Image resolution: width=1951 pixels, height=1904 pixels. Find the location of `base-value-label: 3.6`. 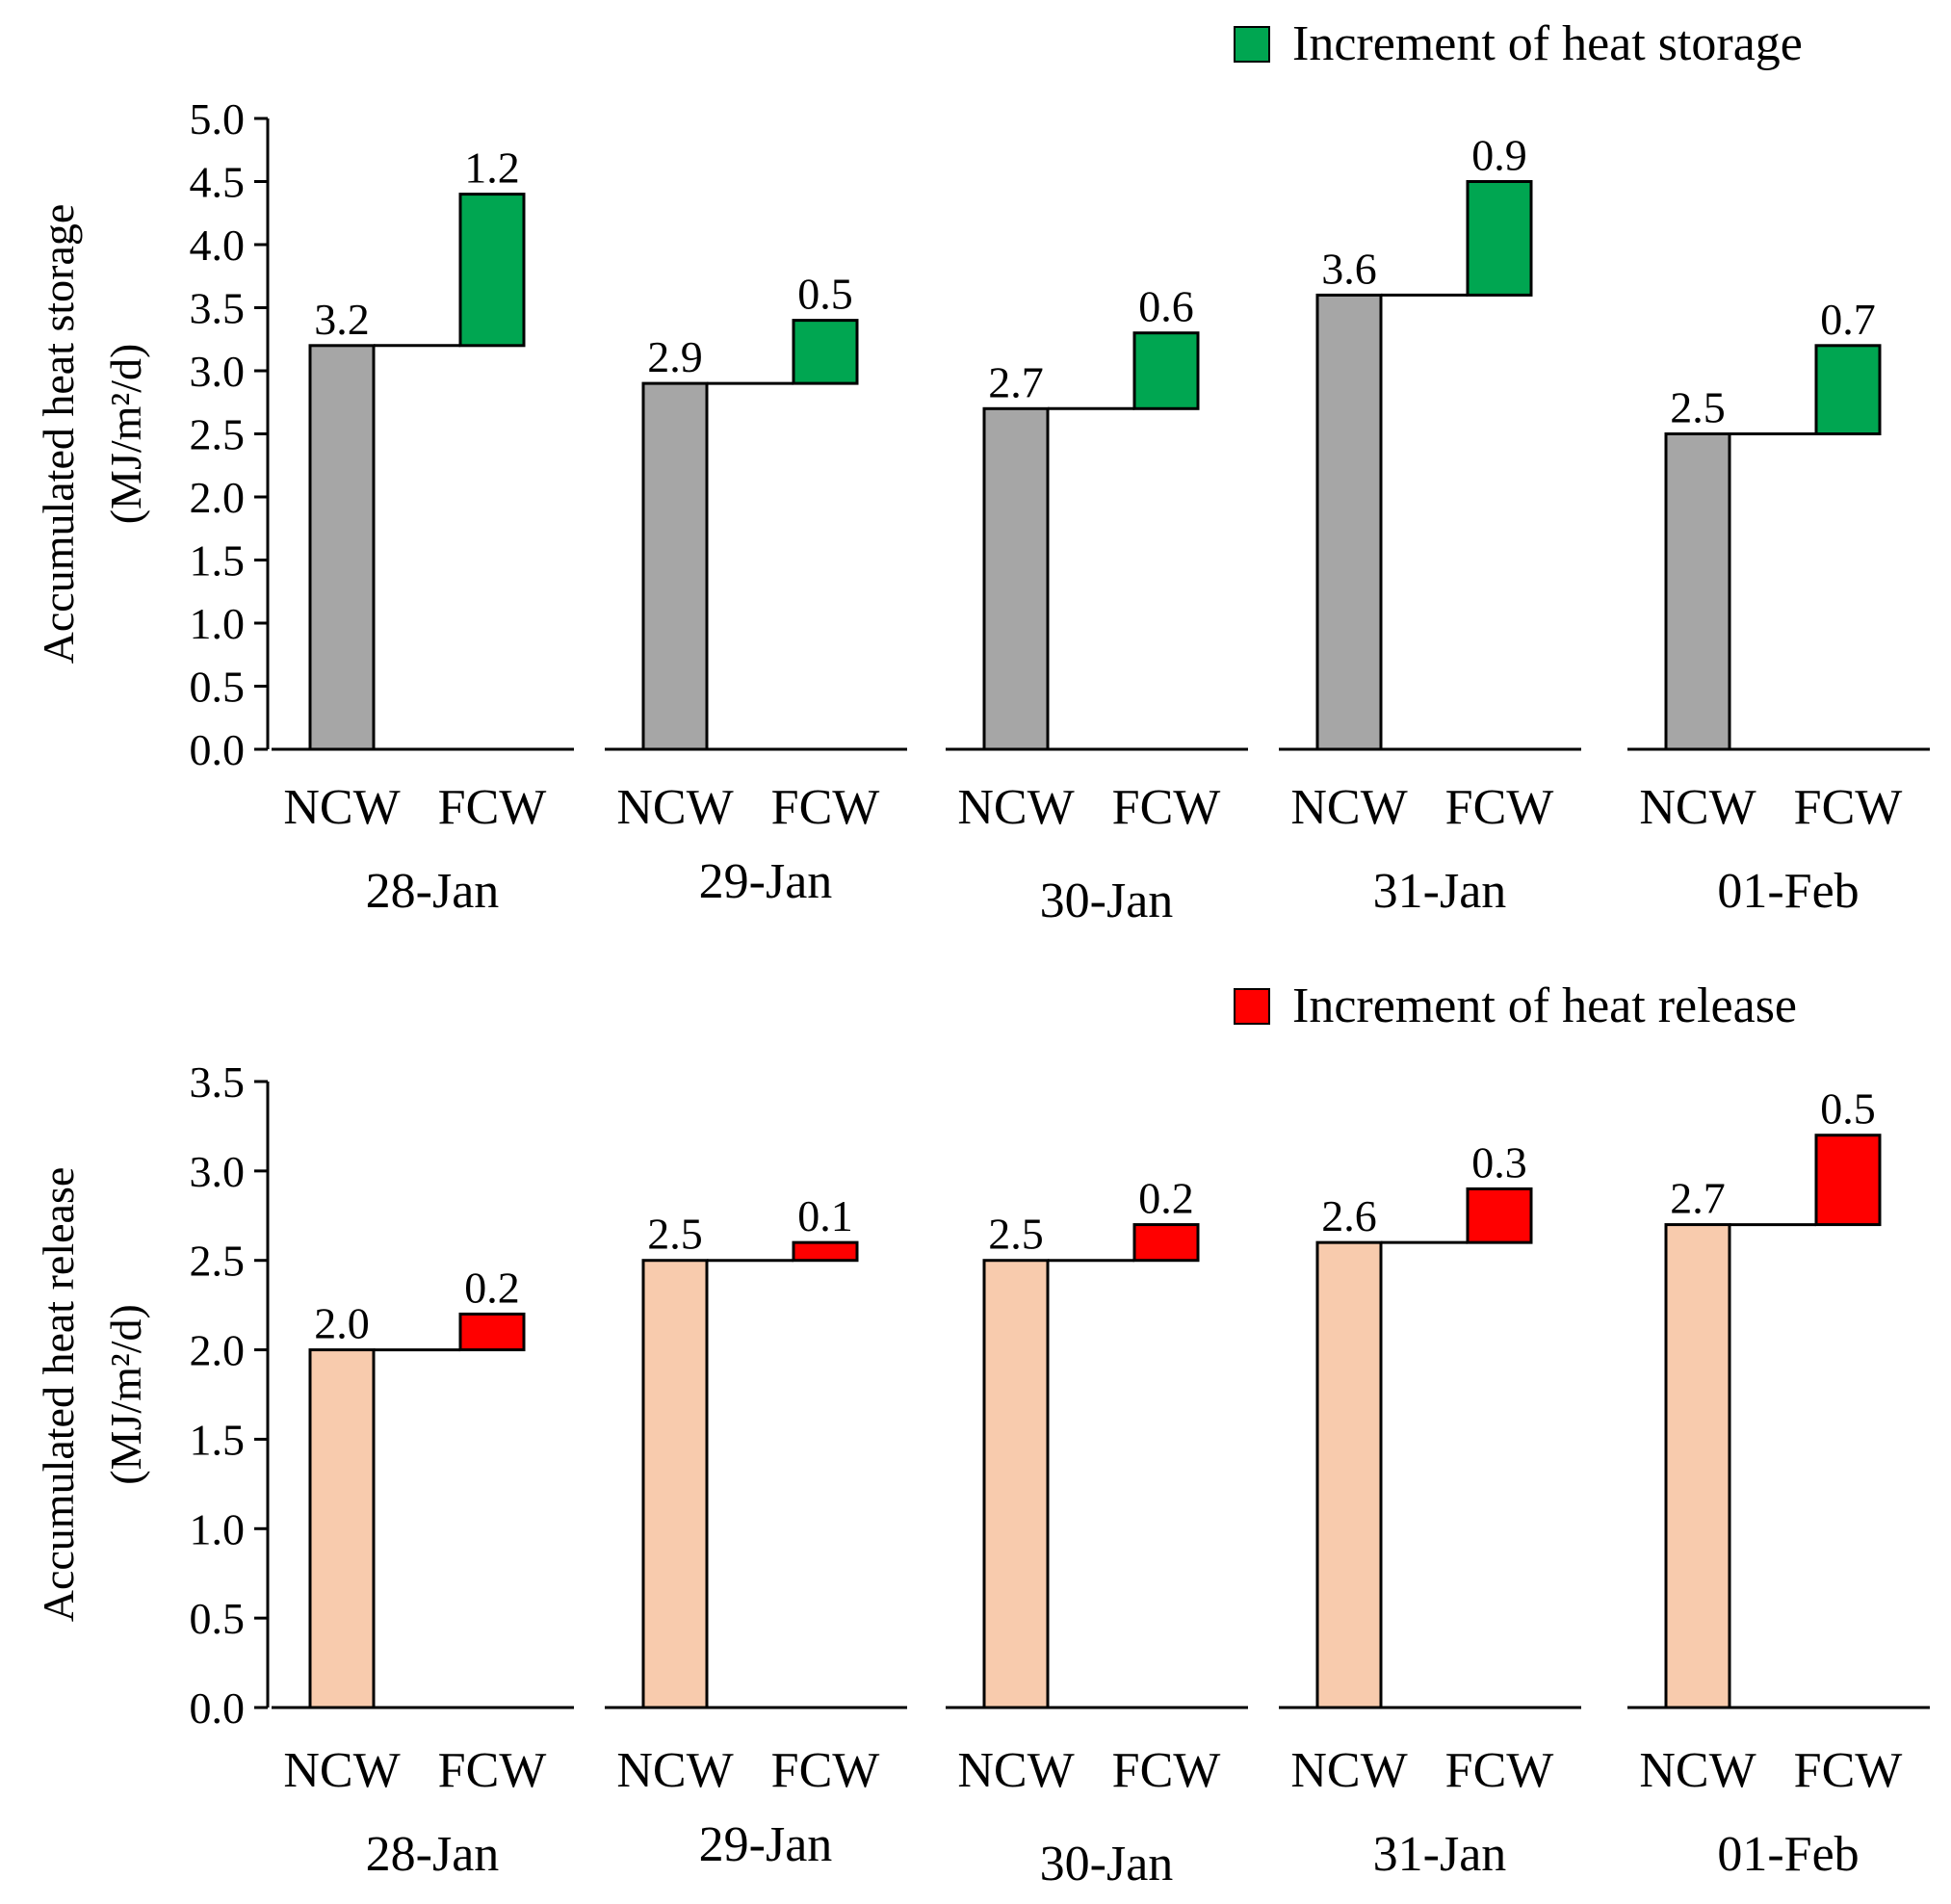

base-value-label: 3.6 is located at coordinates (1349, 268).